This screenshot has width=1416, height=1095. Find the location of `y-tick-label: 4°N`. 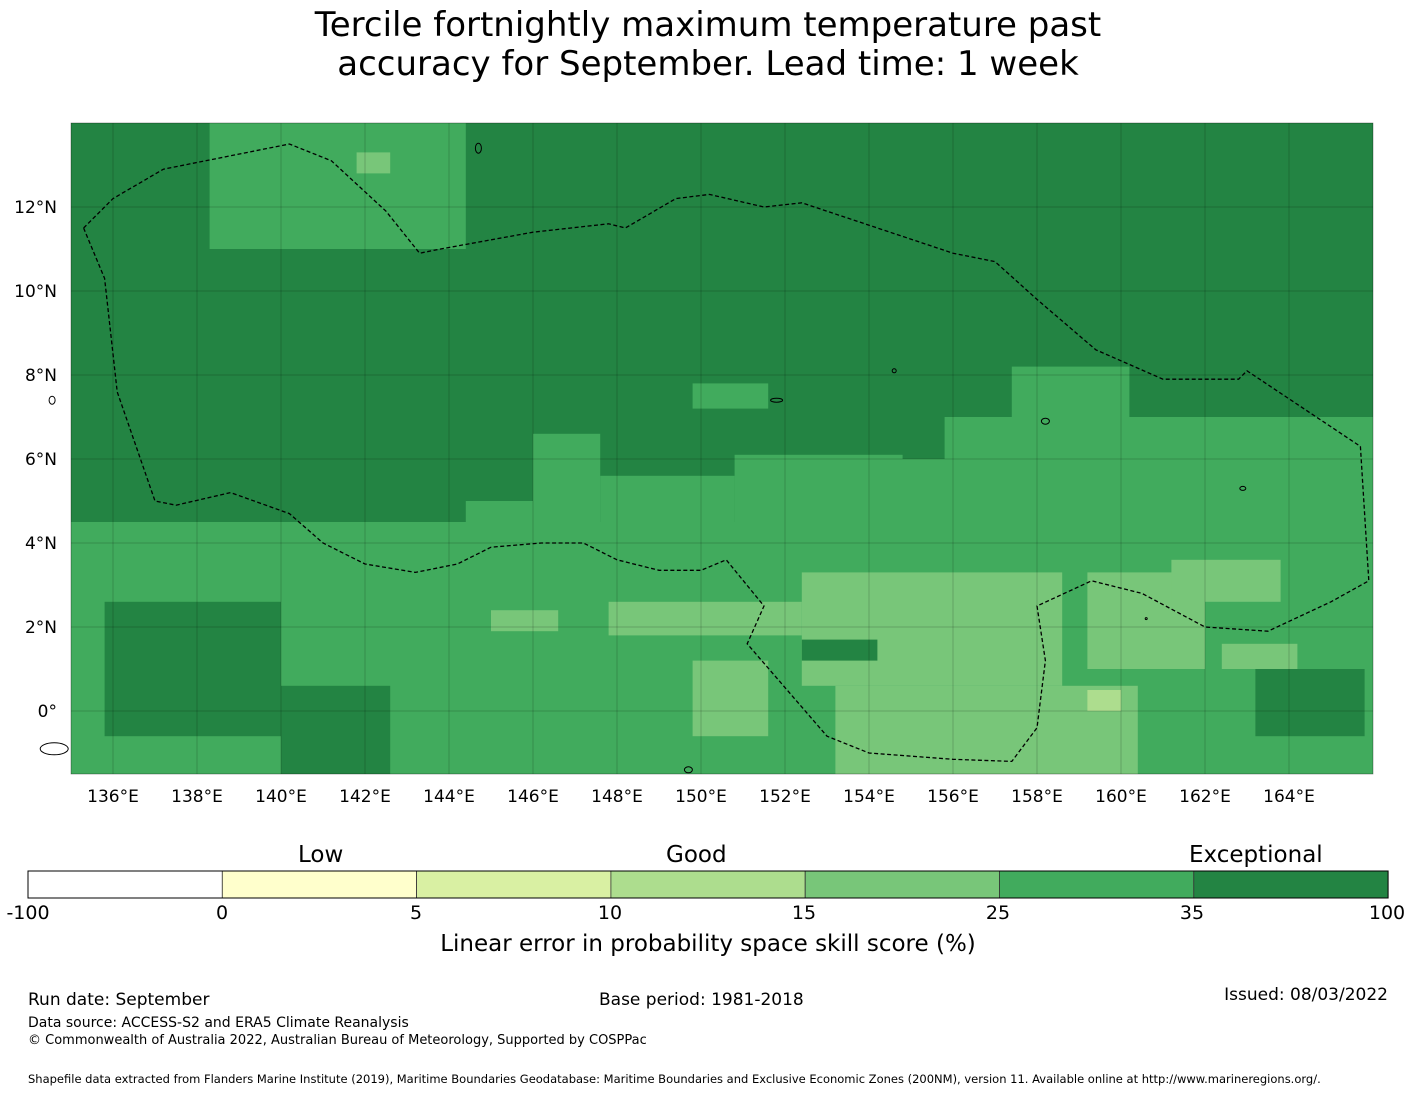

y-tick-label: 4°N is located at coordinates (41, 544).